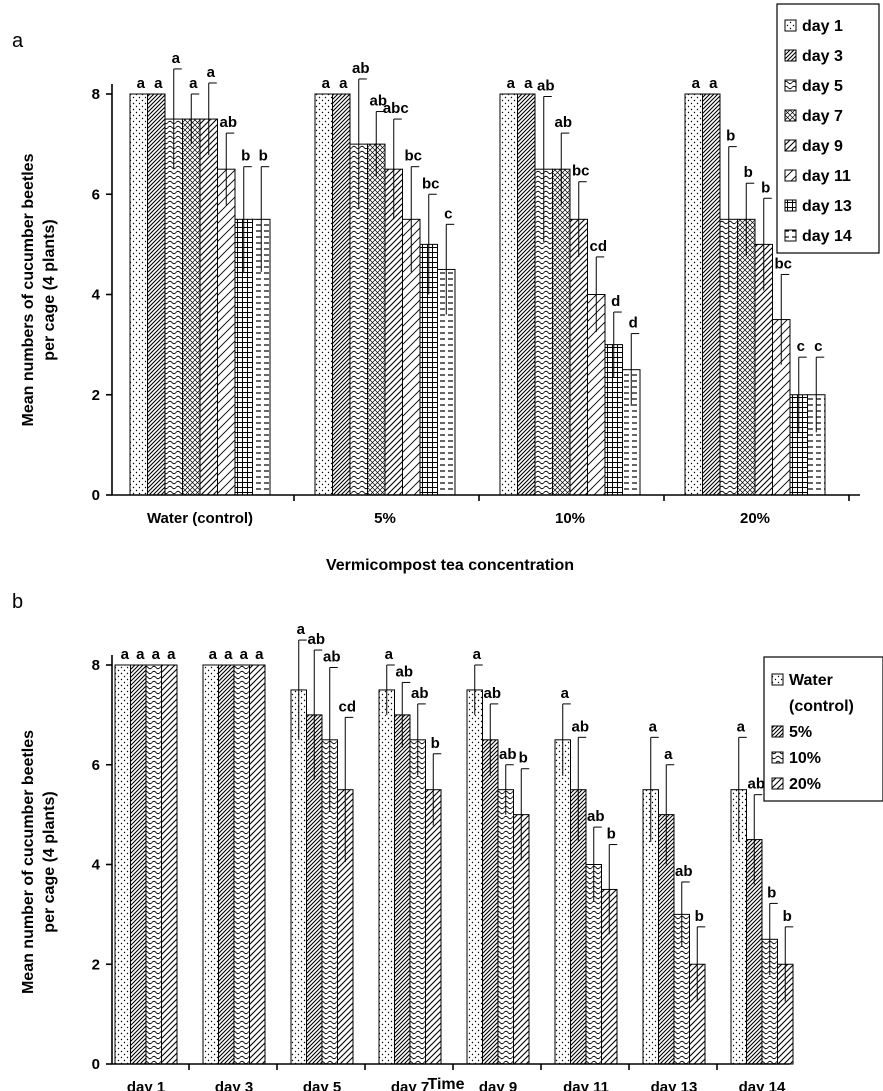 This screenshot has width=883, height=1091. I want to click on x-tick-label: day 11, so click(586, 1085).